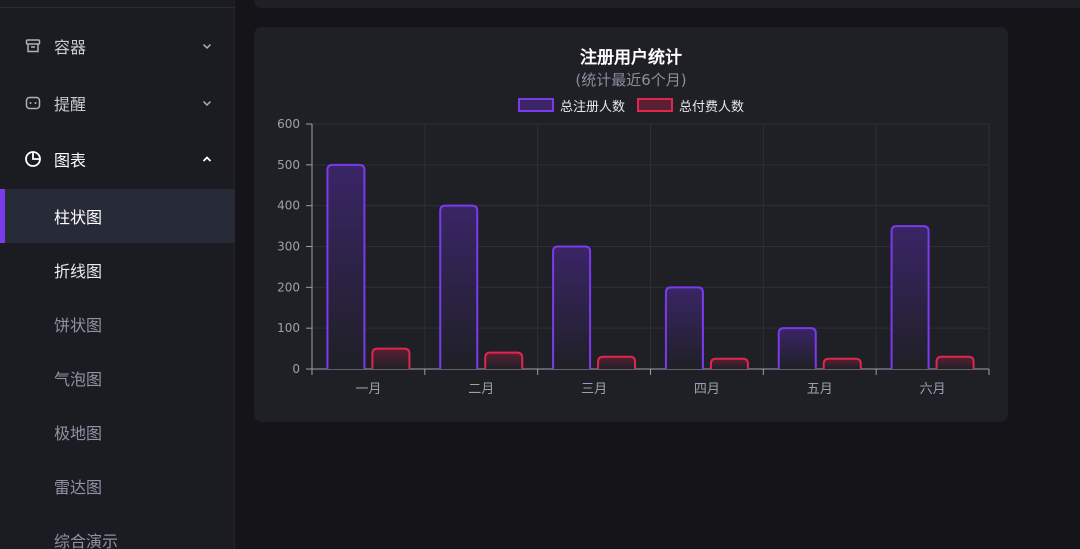  What do you see at coordinates (288, 206) in the screenshot?
I see `y-tick-label: 400` at bounding box center [288, 206].